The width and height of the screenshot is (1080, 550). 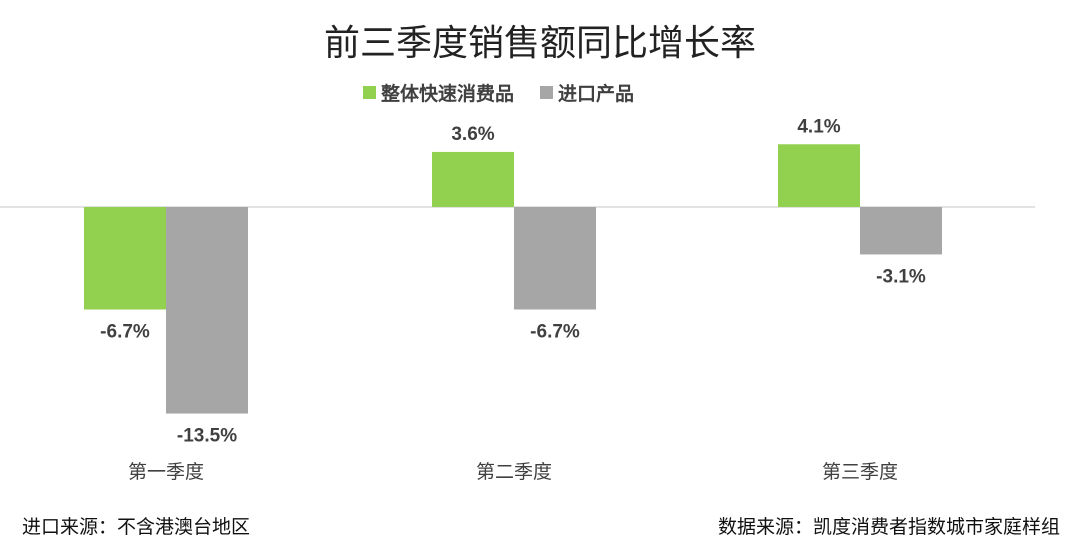 I want to click on footnote-source-scope: 进口来源：不含港澳台地区, so click(x=136, y=527).